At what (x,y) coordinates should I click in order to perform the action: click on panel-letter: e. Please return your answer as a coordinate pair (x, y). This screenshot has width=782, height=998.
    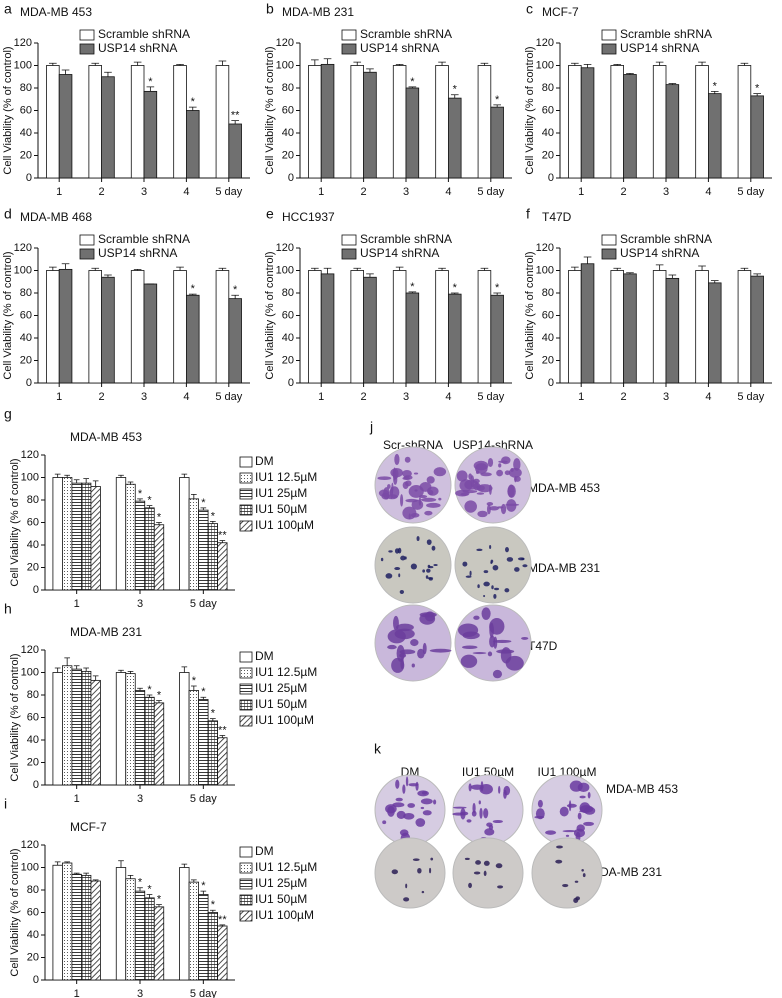
    Looking at the image, I should click on (270, 214).